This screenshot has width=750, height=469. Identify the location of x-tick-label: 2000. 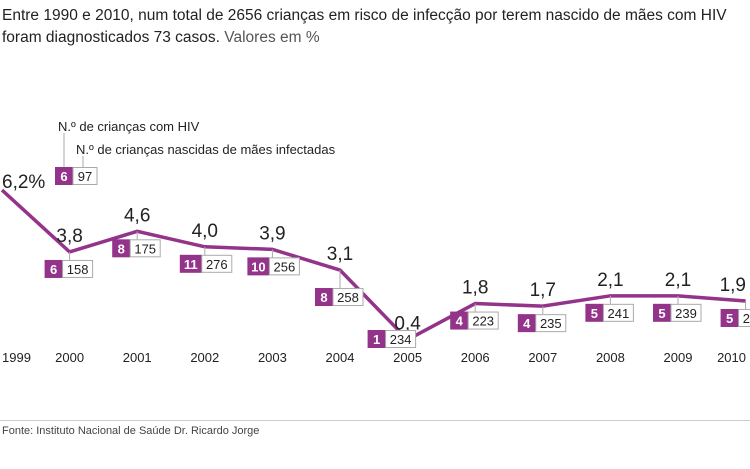
(69, 357).